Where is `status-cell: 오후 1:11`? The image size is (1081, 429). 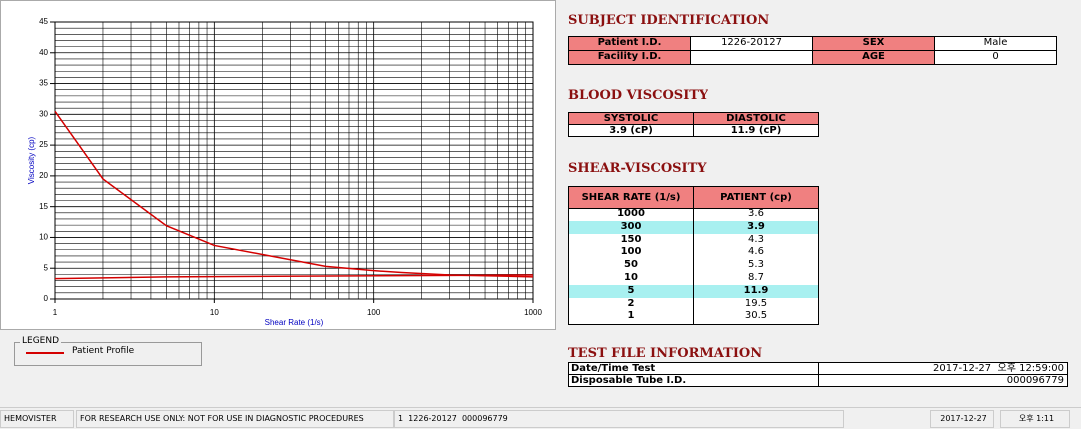
status-cell: 오후 1:11 is located at coordinates (1035, 419).